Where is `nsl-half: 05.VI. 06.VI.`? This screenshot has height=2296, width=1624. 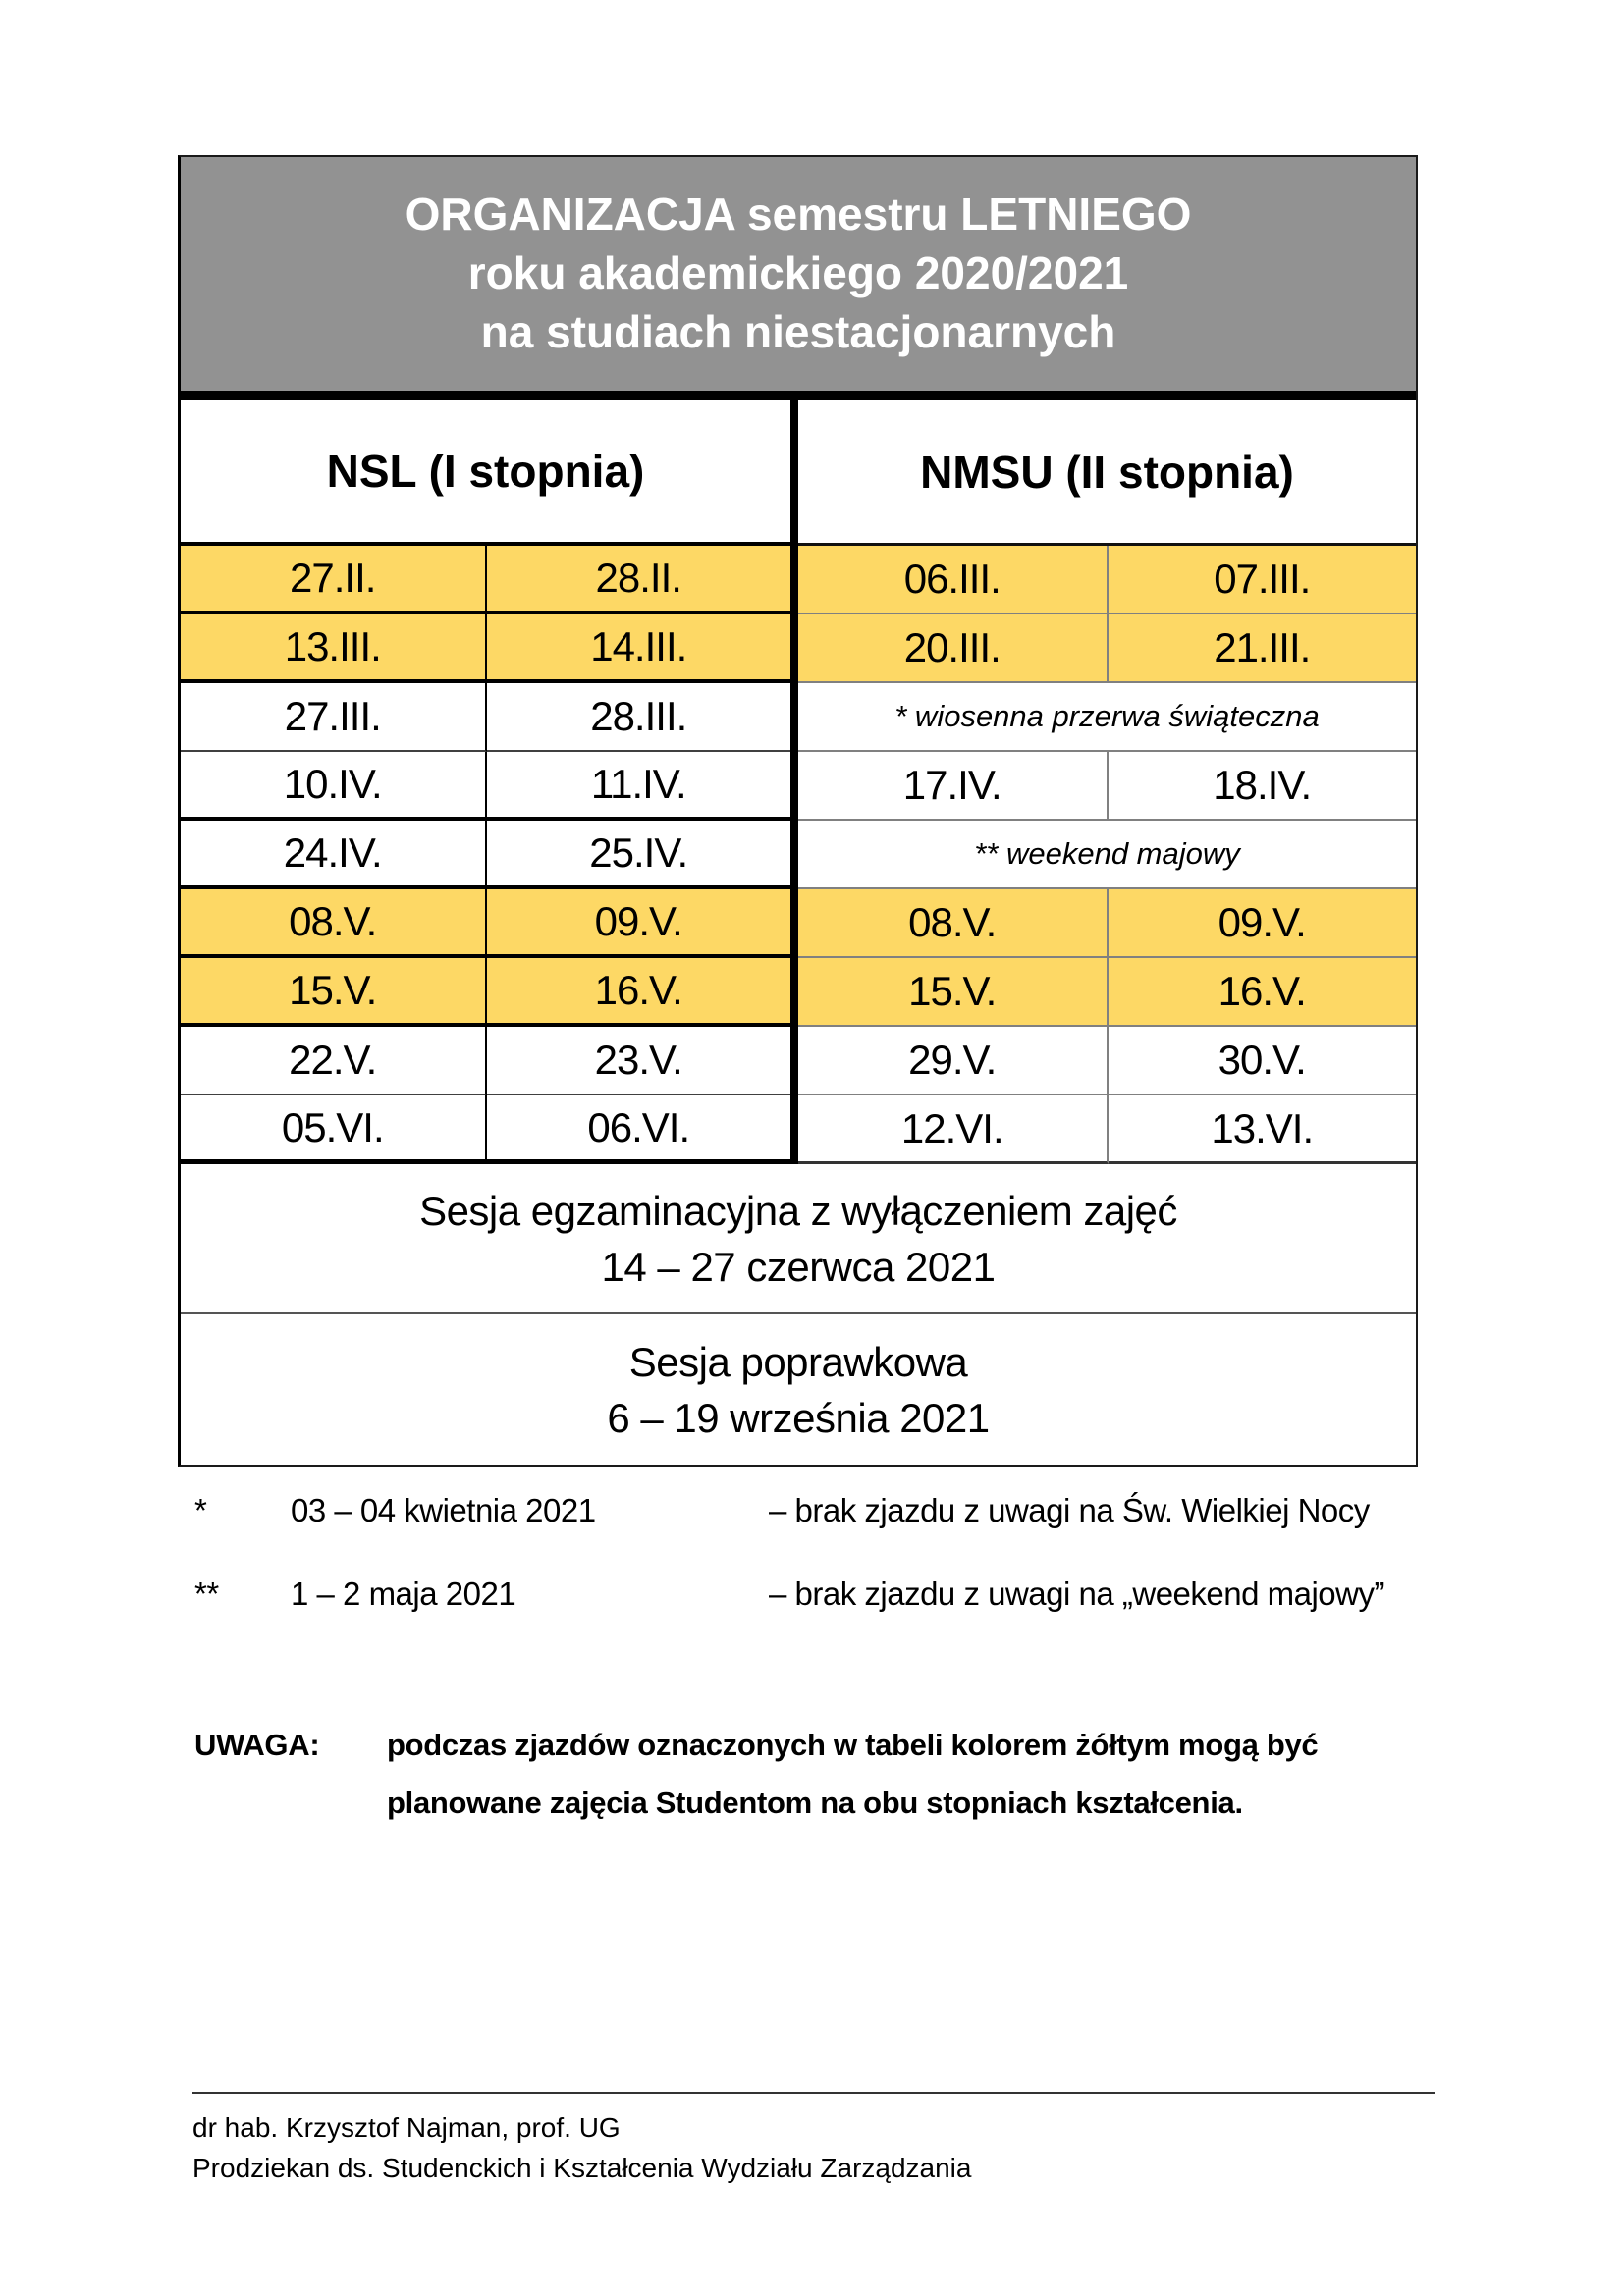 nsl-half: 05.VI. 06.VI. is located at coordinates (489, 1129).